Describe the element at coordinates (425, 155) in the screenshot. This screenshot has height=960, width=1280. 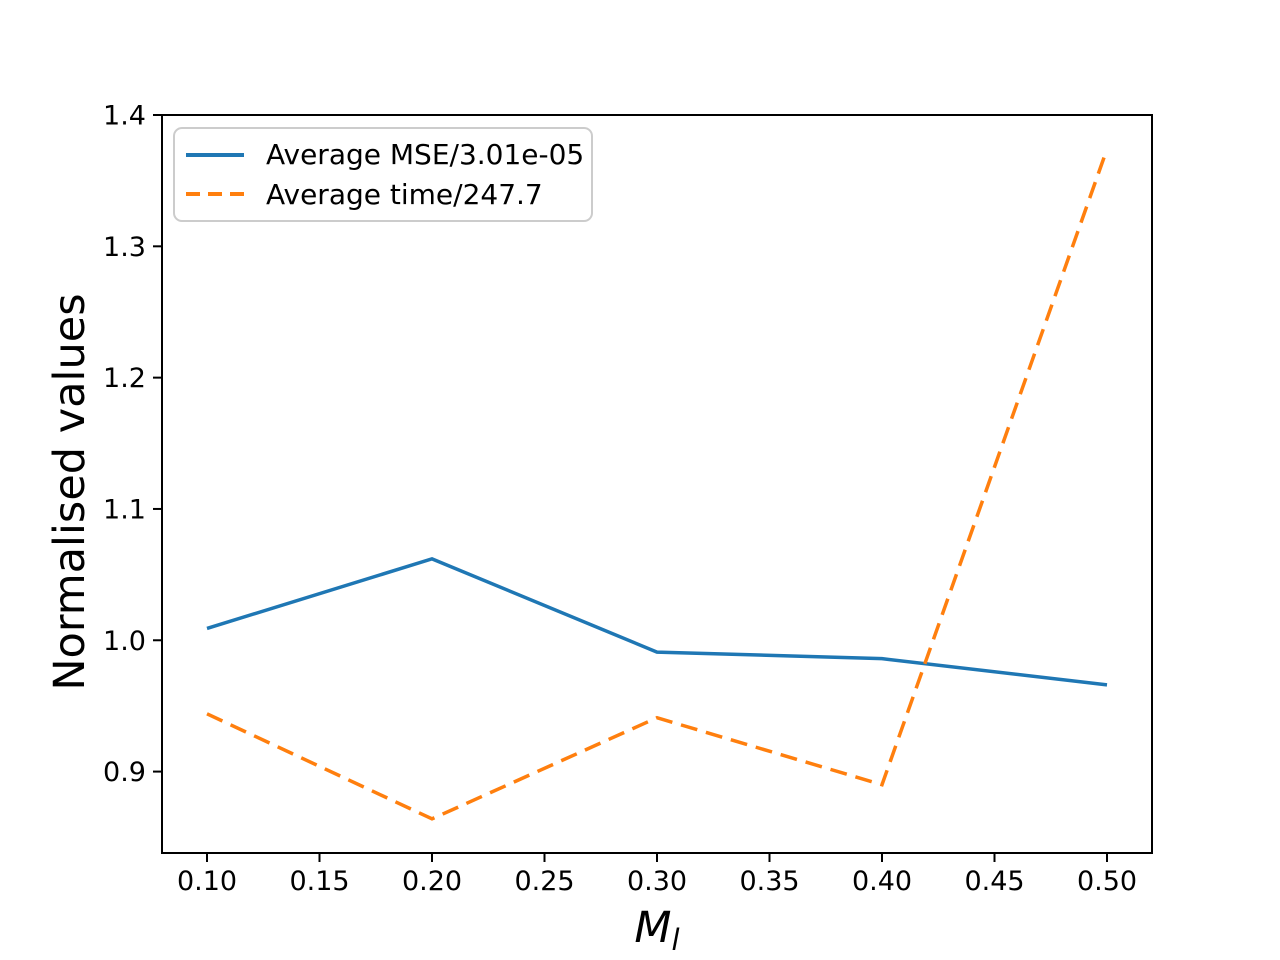
I see `legend-label-average-mse: Average MSE/3.01e-05` at that location.